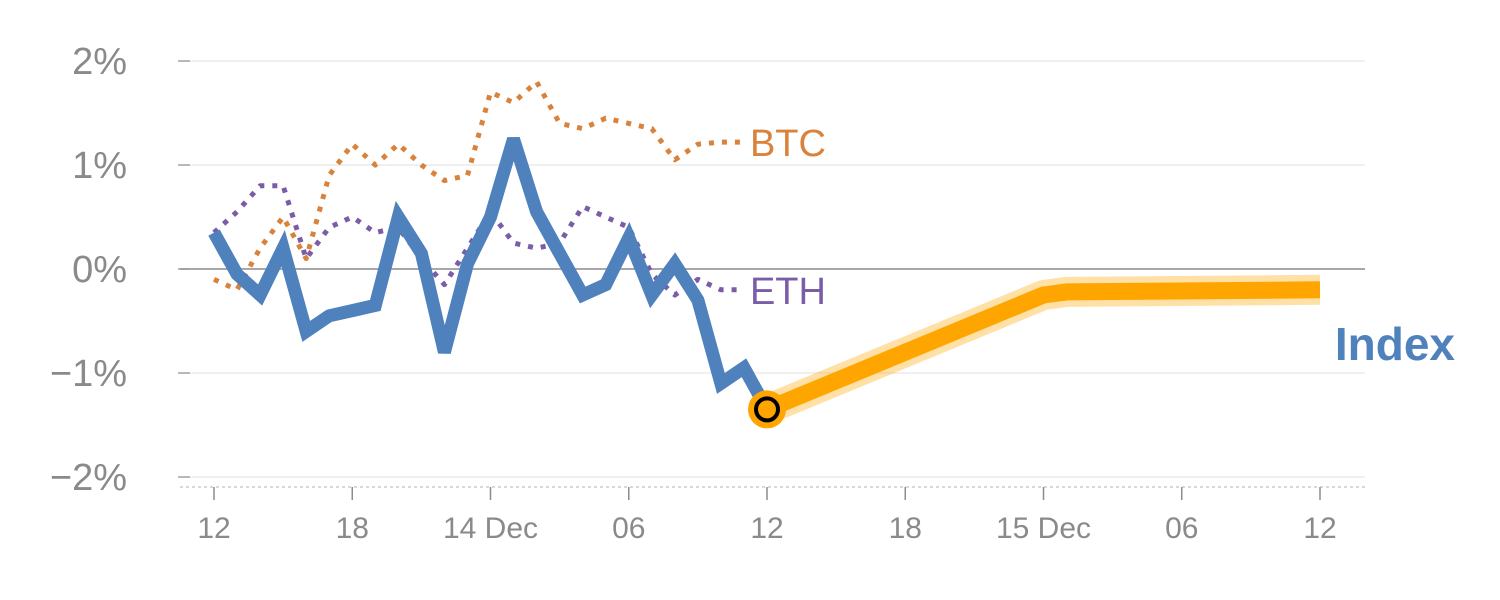 Image resolution: width=1500 pixels, height=600 pixels. What do you see at coordinates (478, 186) in the screenshot?
I see `btc-line` at bounding box center [478, 186].